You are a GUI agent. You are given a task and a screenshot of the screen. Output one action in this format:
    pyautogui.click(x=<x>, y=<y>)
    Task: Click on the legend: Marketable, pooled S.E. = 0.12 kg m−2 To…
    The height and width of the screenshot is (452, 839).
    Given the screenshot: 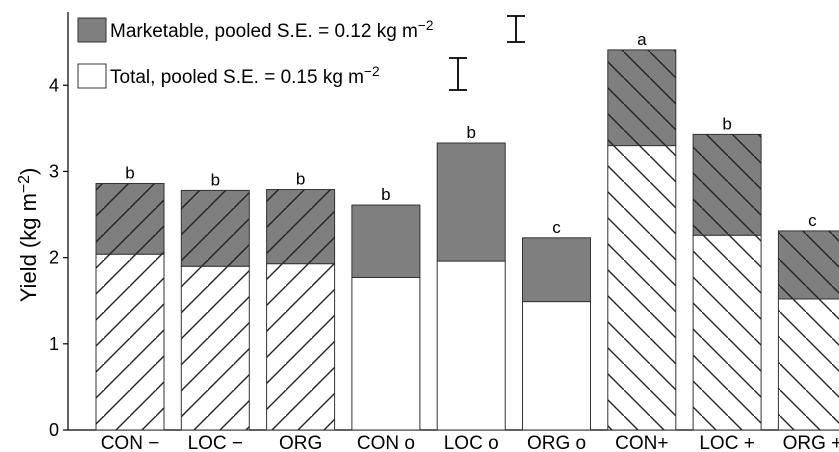 What is the action you would take?
    pyautogui.click(x=301, y=53)
    